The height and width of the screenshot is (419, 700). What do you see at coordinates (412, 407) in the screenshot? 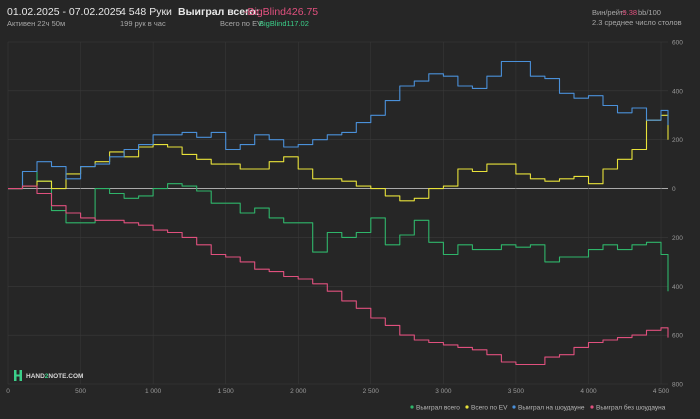
I see `legend-swatch-won` at bounding box center [412, 407].